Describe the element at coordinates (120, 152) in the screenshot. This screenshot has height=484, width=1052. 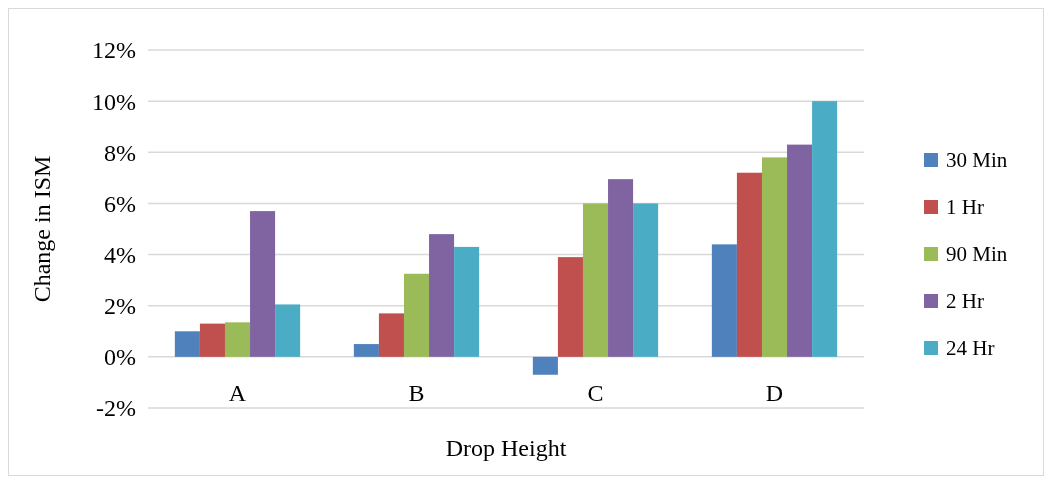
I see `y-tick-label: 8%` at that location.